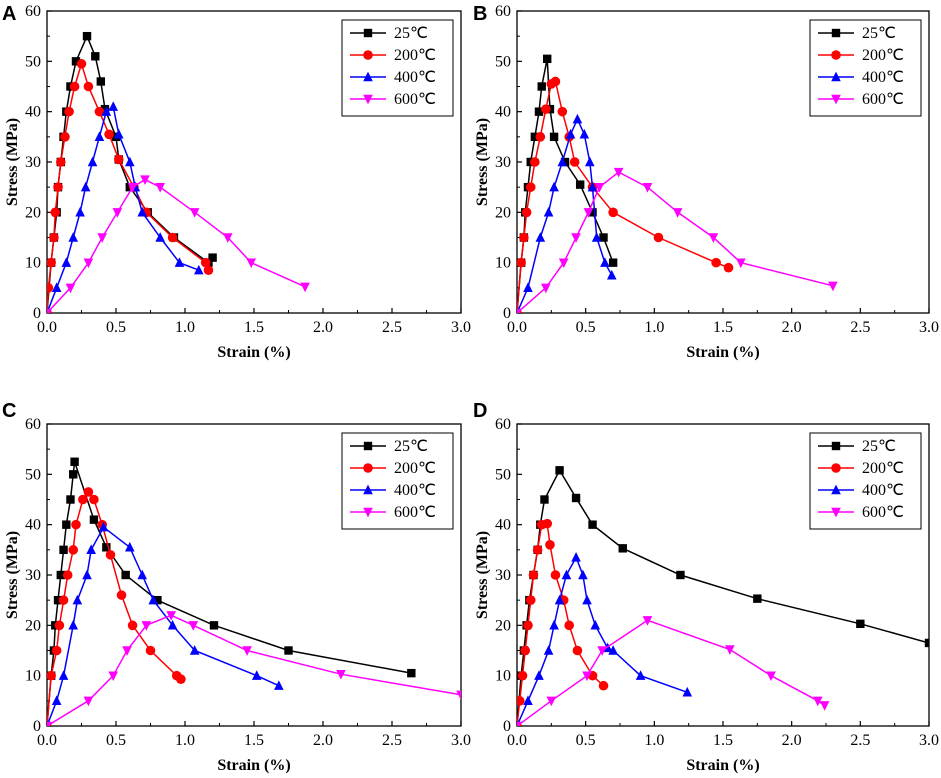 The height and width of the screenshot is (778, 941). Describe the element at coordinates (503, 676) in the screenshot. I see `y-tick-label: 10` at that location.